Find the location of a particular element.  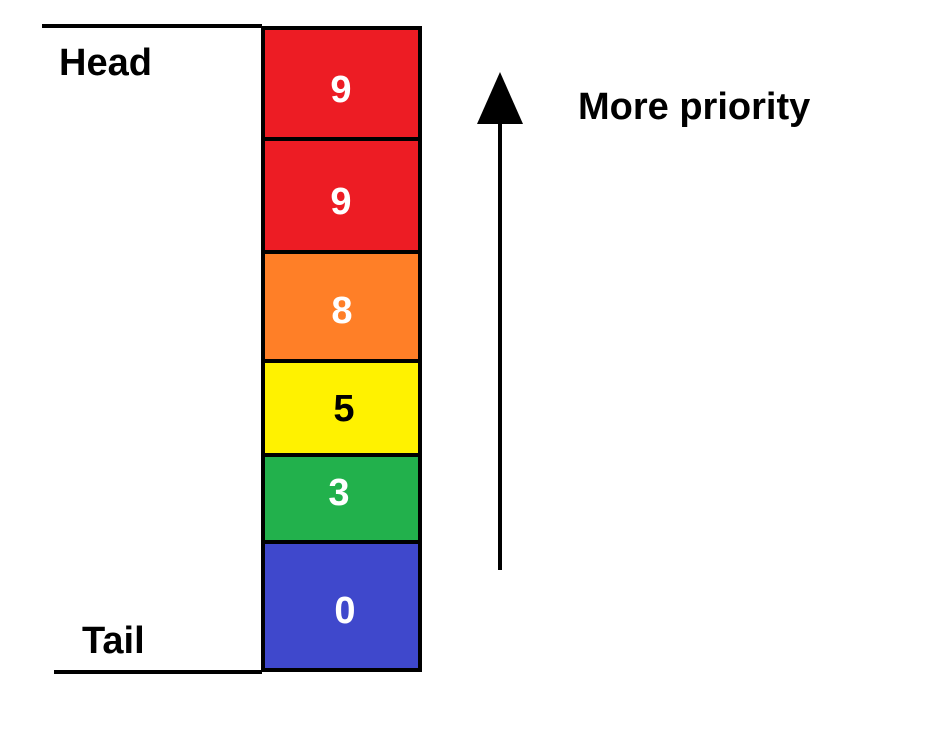

tail-label: Tail is located at coordinates (113, 641).